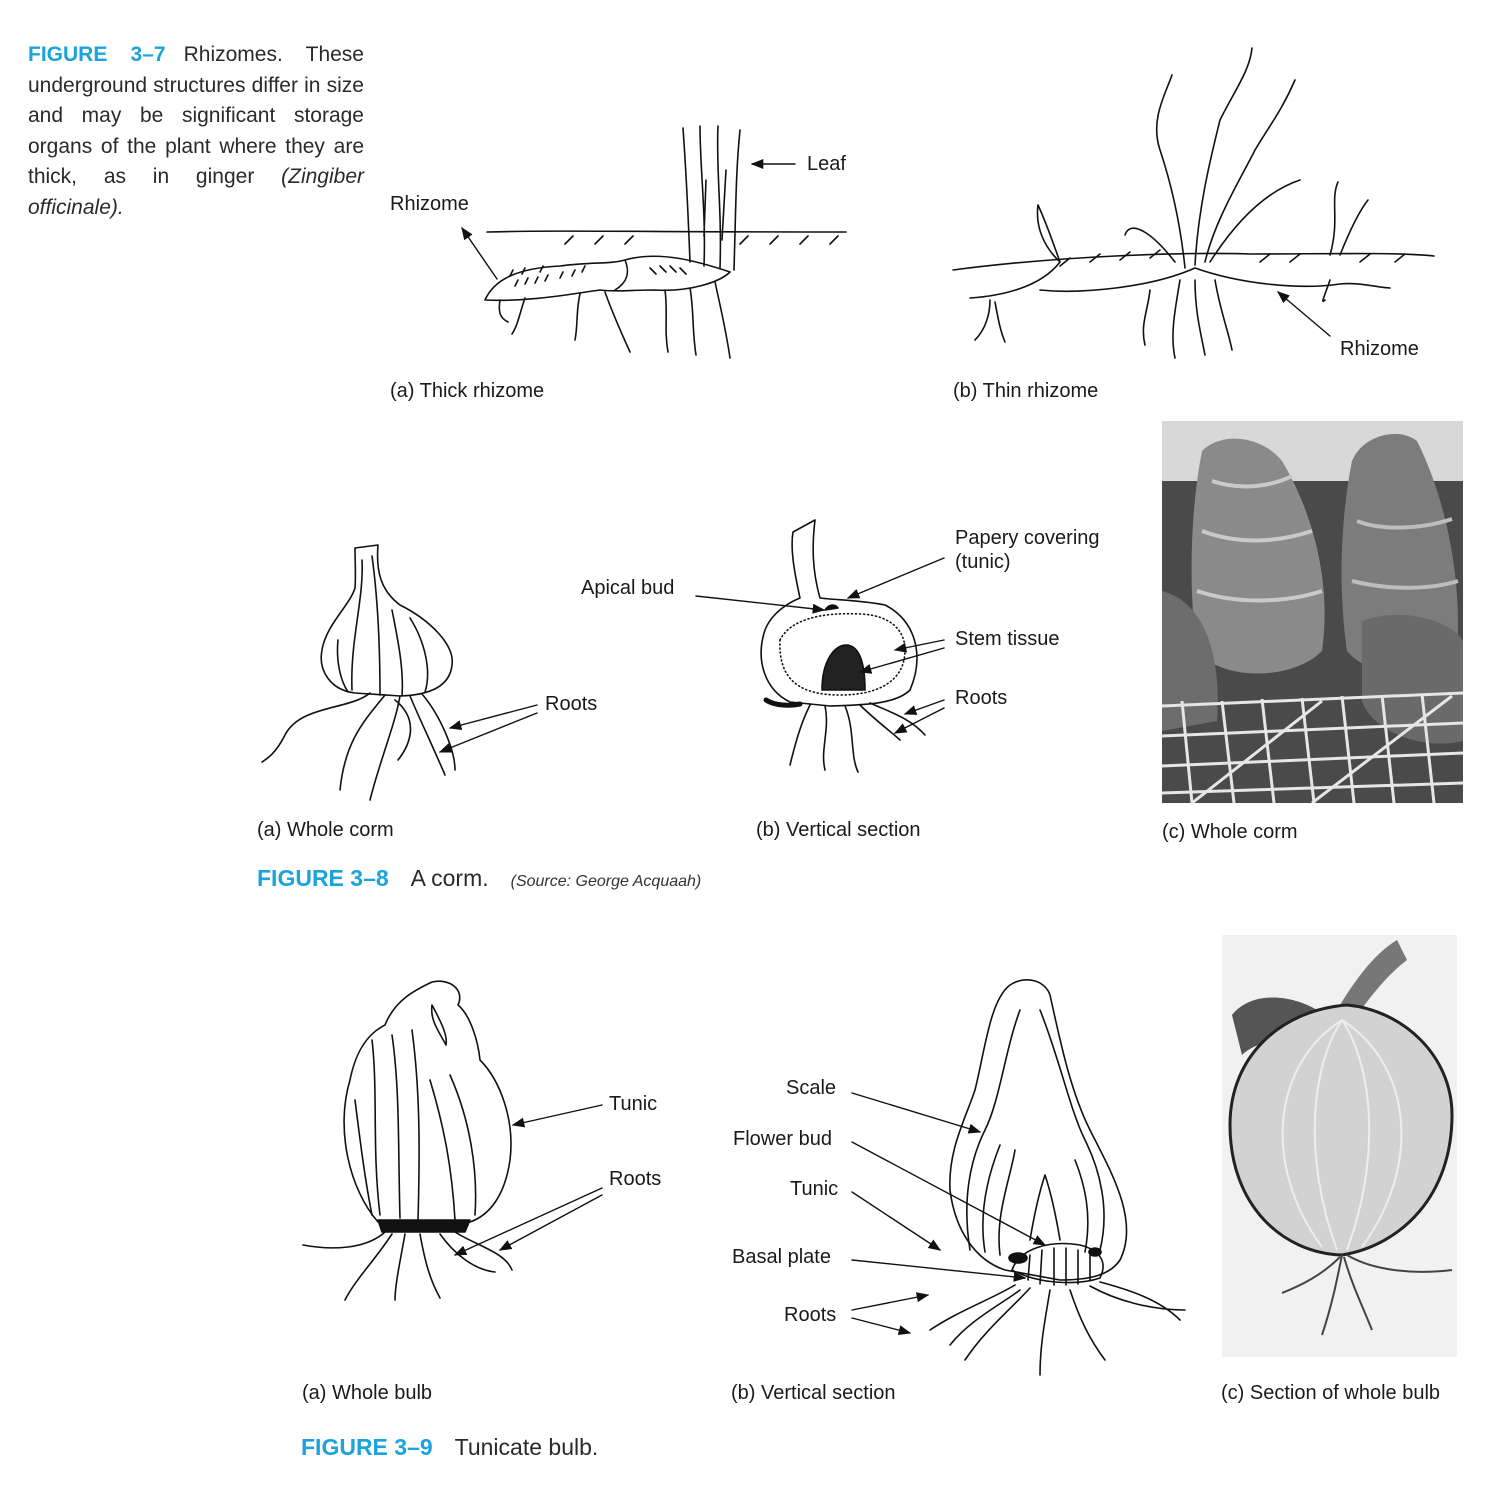  What do you see at coordinates (407, 1140) in the screenshot?
I see `whole-bulb-drawing` at bounding box center [407, 1140].